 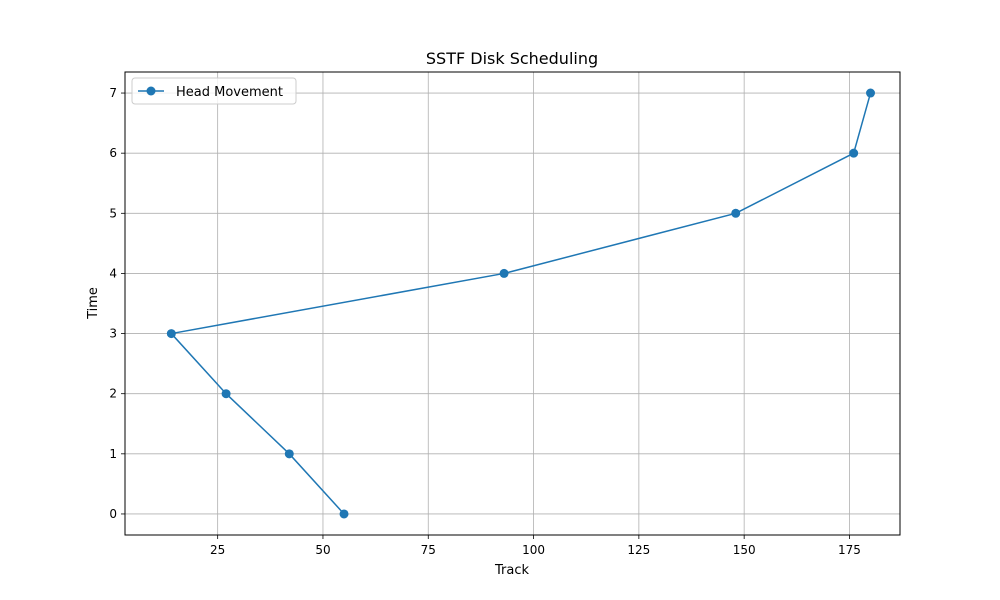 I want to click on y-tick-label: 1, so click(x=113, y=454).